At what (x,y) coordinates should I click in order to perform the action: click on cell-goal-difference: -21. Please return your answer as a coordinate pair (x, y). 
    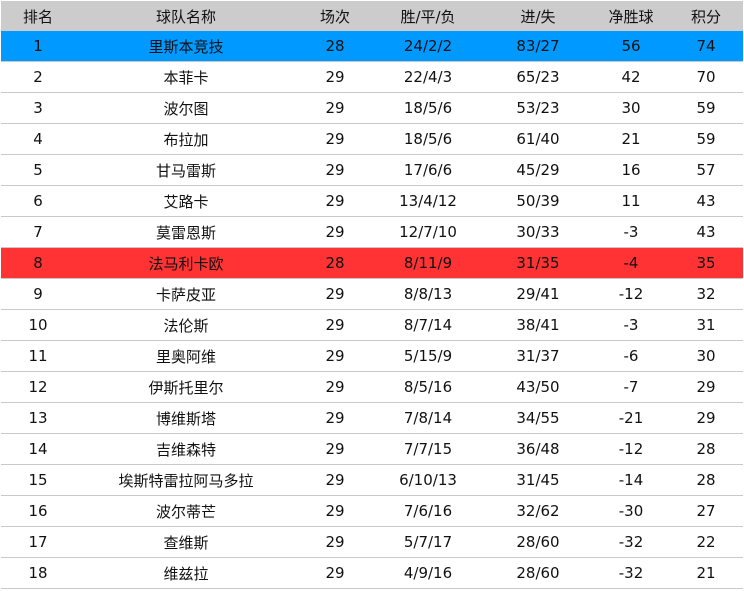
    Looking at the image, I should click on (631, 418).